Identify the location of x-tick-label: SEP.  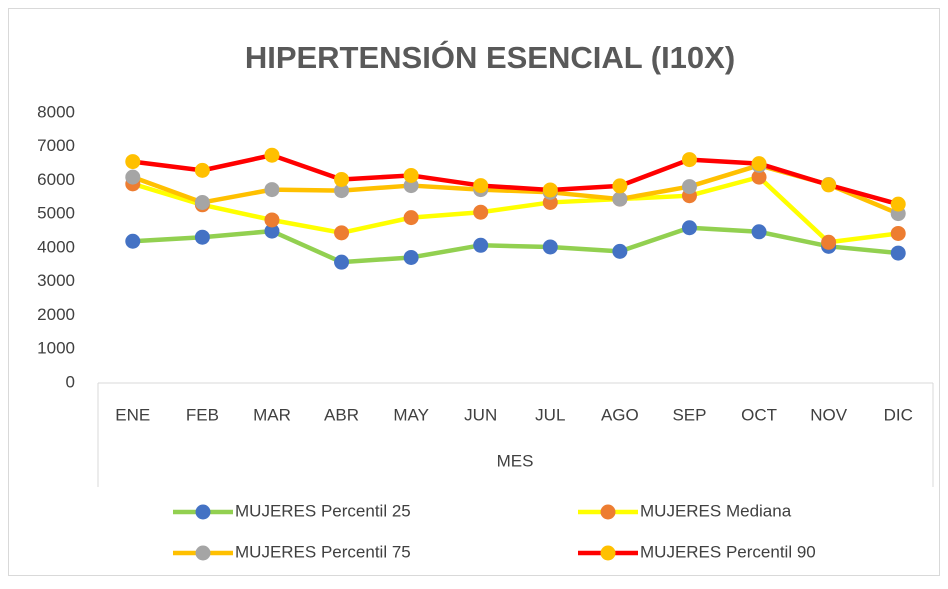
(689, 414).